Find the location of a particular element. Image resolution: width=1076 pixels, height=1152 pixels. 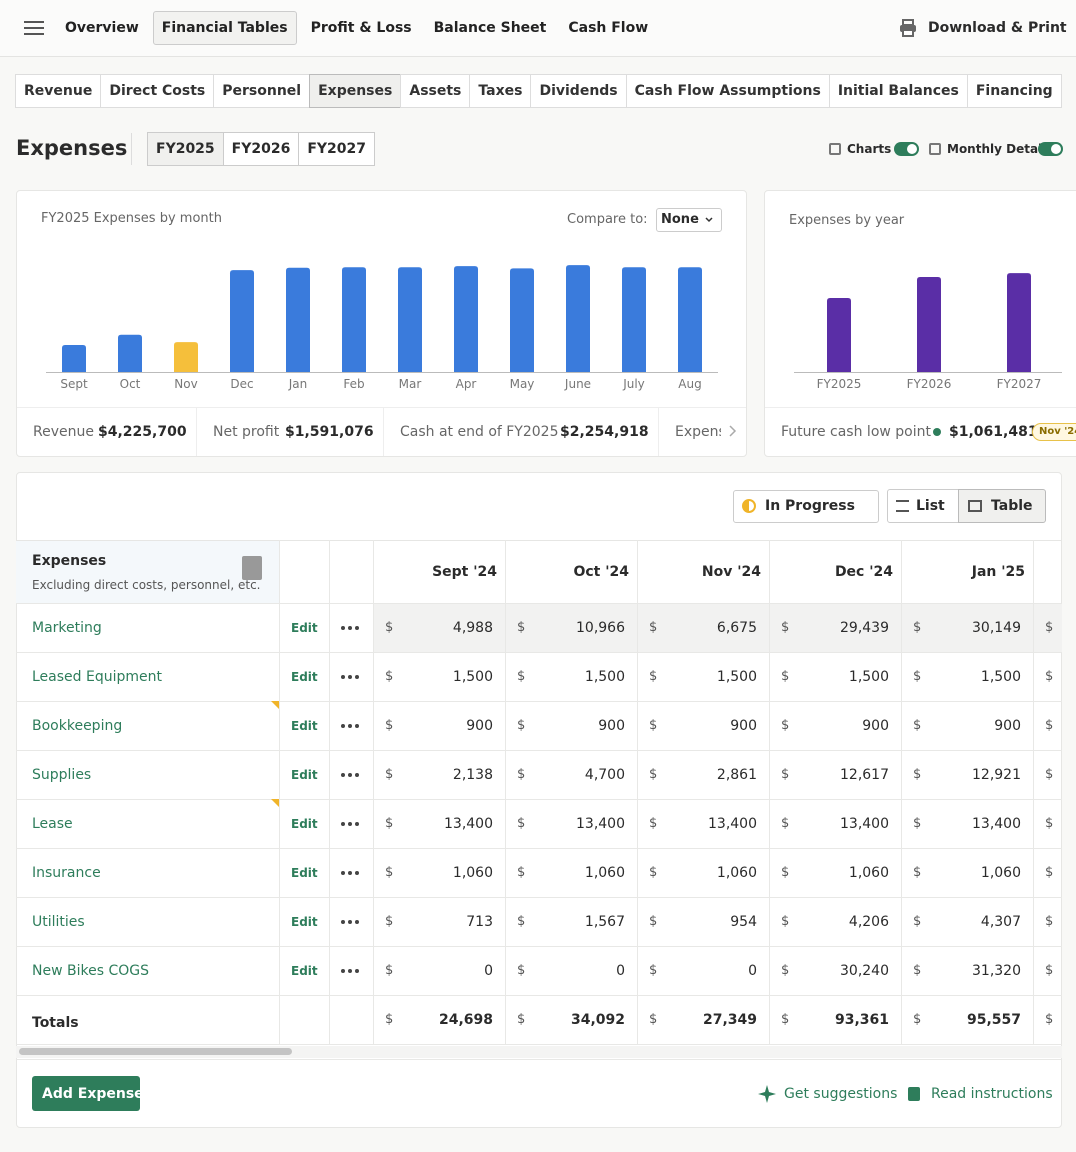

status-icon is located at coordinates (749, 506).